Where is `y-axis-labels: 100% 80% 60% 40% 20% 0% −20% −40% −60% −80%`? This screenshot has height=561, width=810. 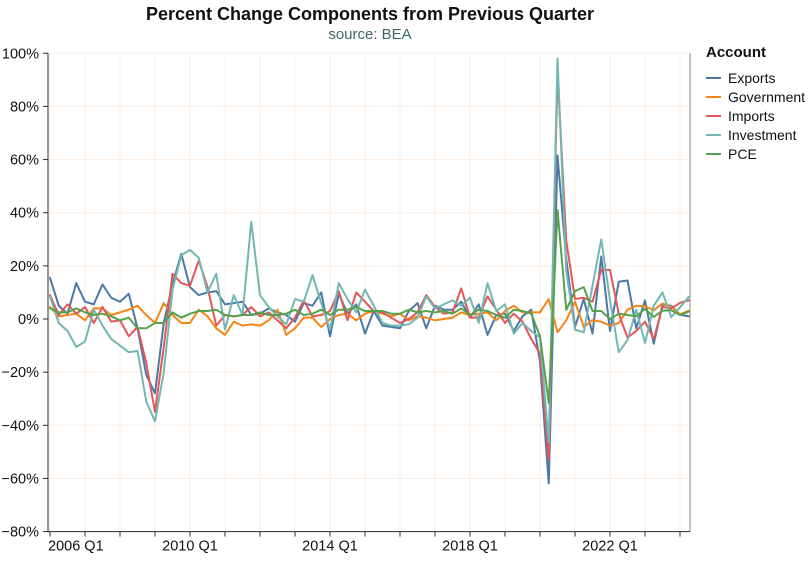
y-axis-labels: 100% 80% 60% 40% 20% 0% −20% −40% −60% −80% is located at coordinates (21, 293).